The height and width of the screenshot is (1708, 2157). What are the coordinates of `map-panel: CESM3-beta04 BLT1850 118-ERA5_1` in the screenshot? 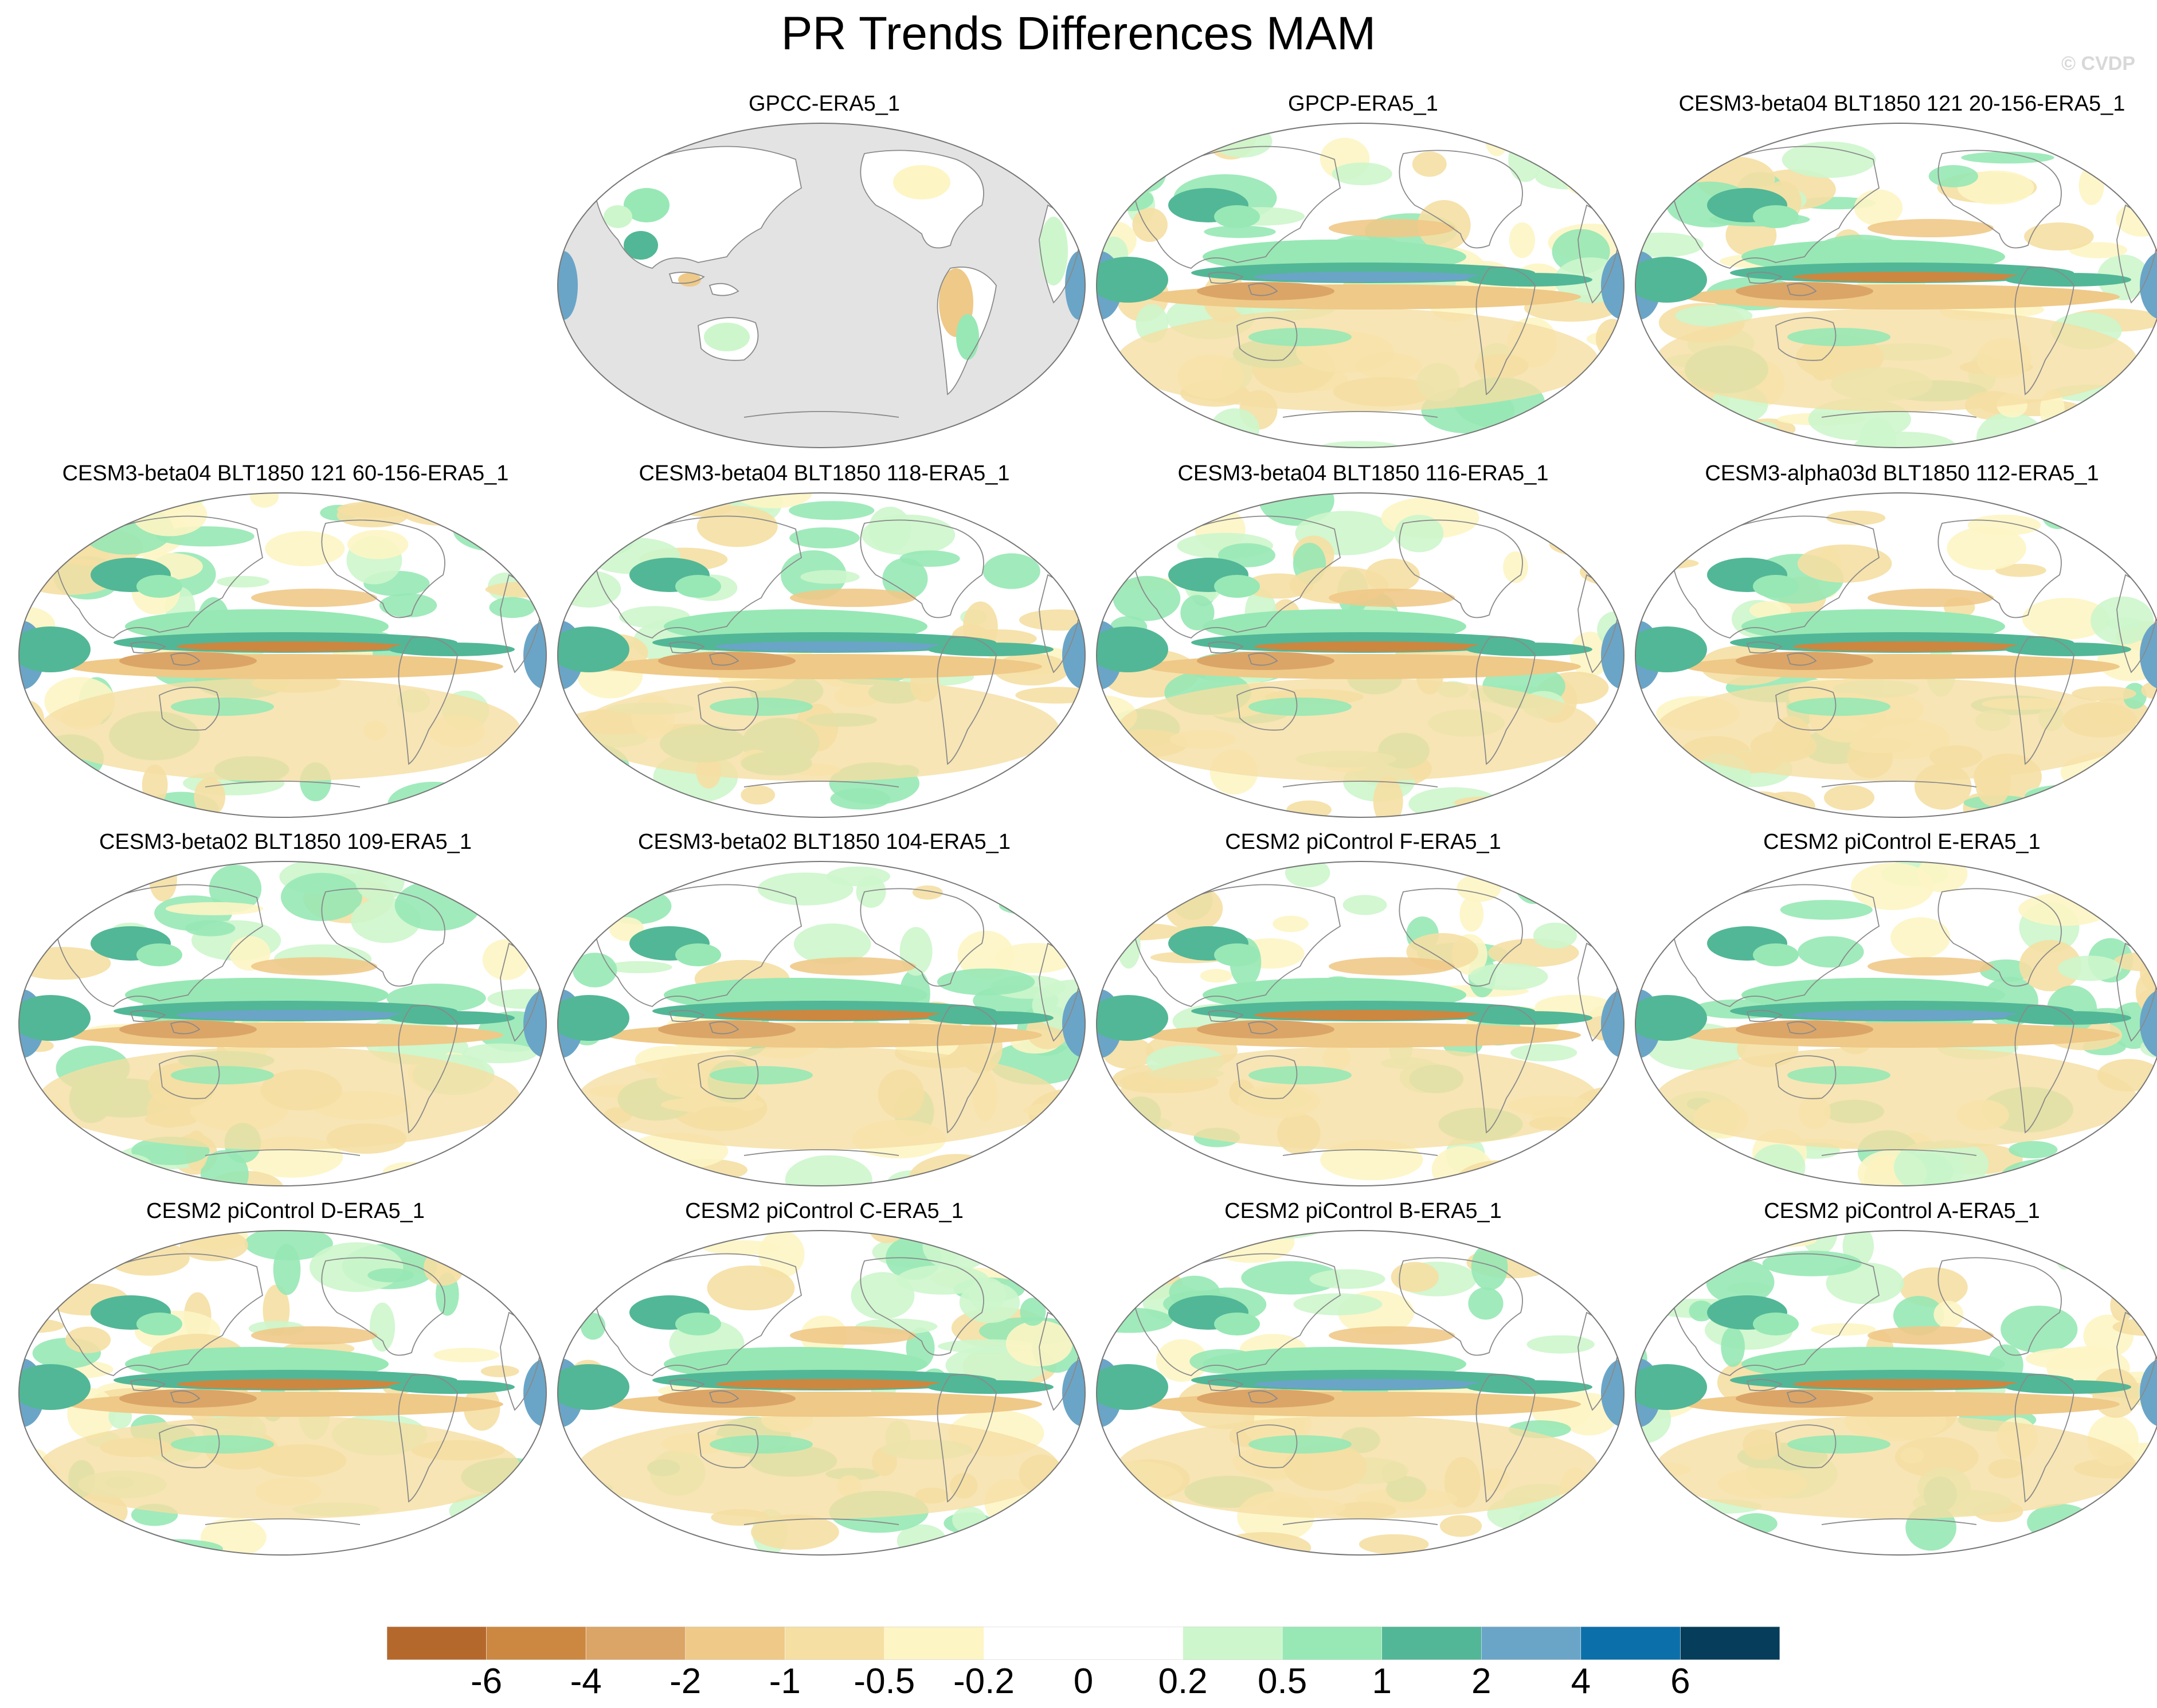 It's located at (824, 647).